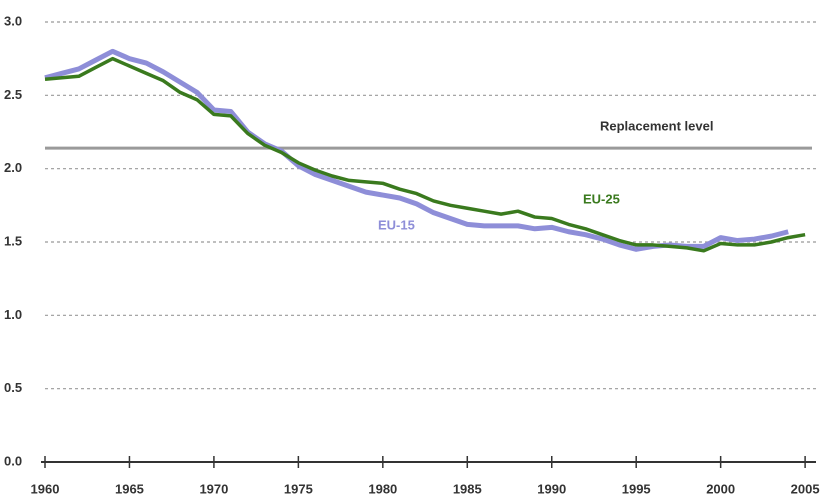 This screenshot has width=822, height=503. I want to click on y-tick-label: 1.0, so click(13, 314).